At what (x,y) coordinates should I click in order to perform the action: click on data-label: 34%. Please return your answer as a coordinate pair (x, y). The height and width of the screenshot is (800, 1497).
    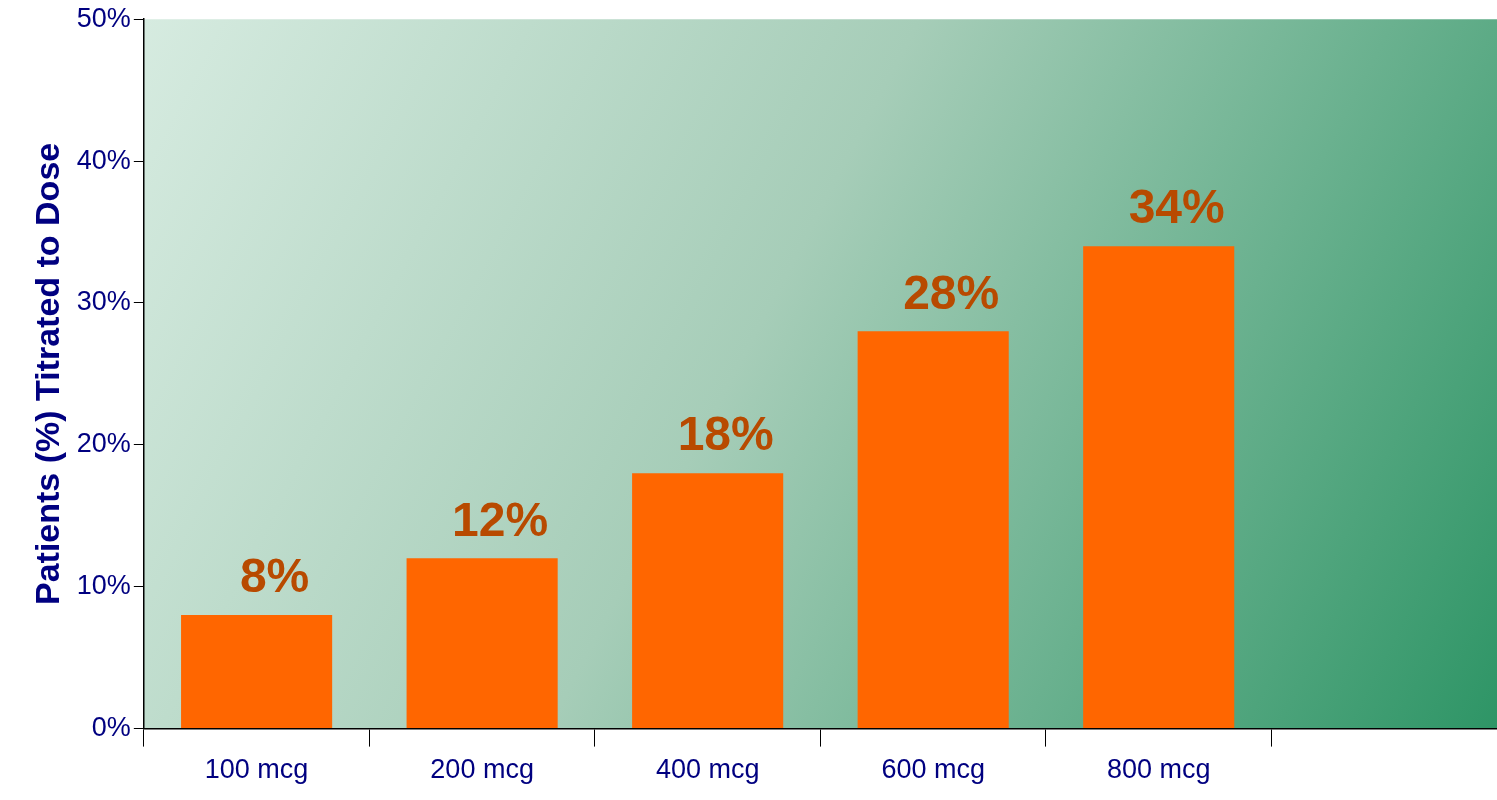
    Looking at the image, I should click on (1176, 207).